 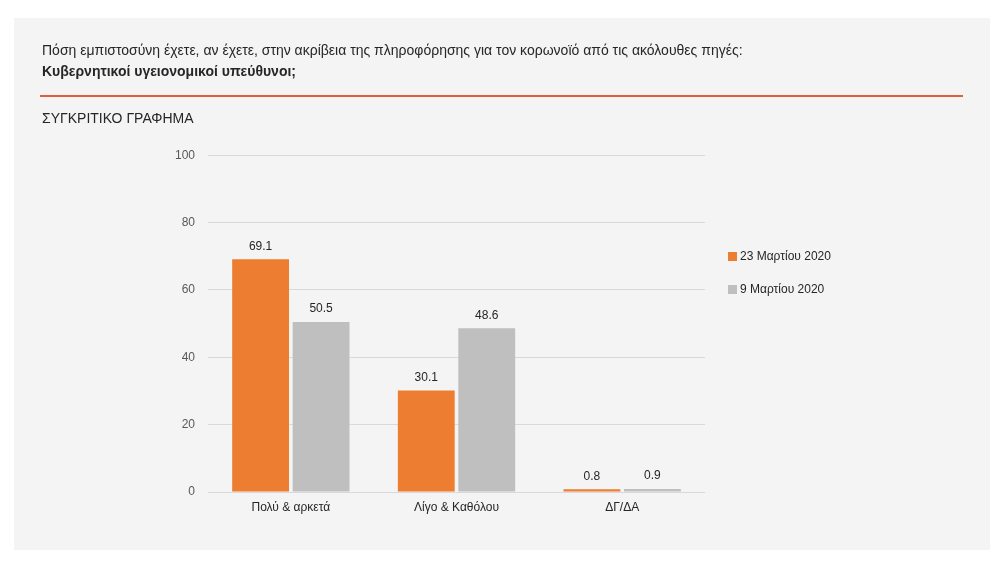 I want to click on x-tick-label: Πολύ & αρκετά, so click(x=291, y=506).